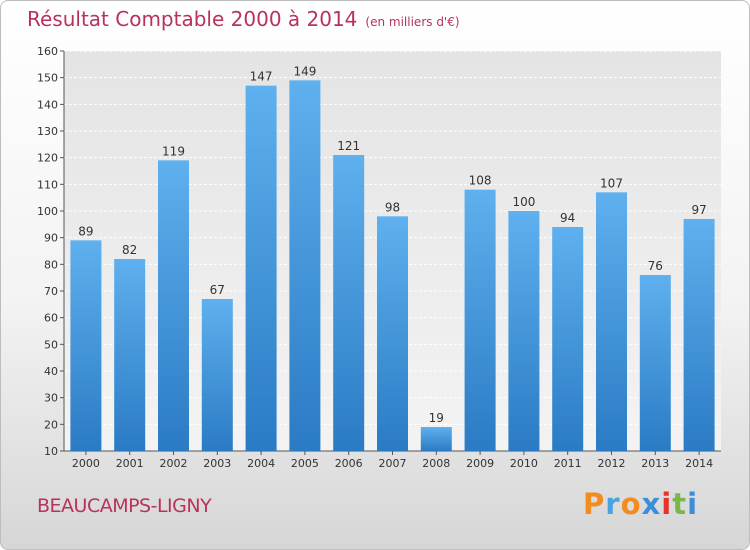 The height and width of the screenshot is (550, 750). What do you see at coordinates (348, 146) in the screenshot?
I see `data-label-2006: 121` at bounding box center [348, 146].